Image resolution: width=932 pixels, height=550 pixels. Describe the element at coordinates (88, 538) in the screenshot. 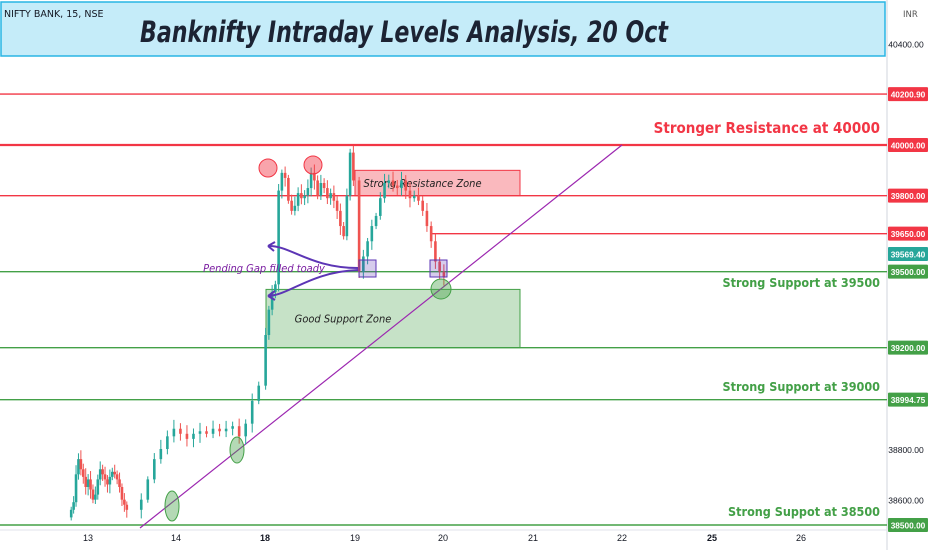

I see `x-tick-label: 13` at that location.